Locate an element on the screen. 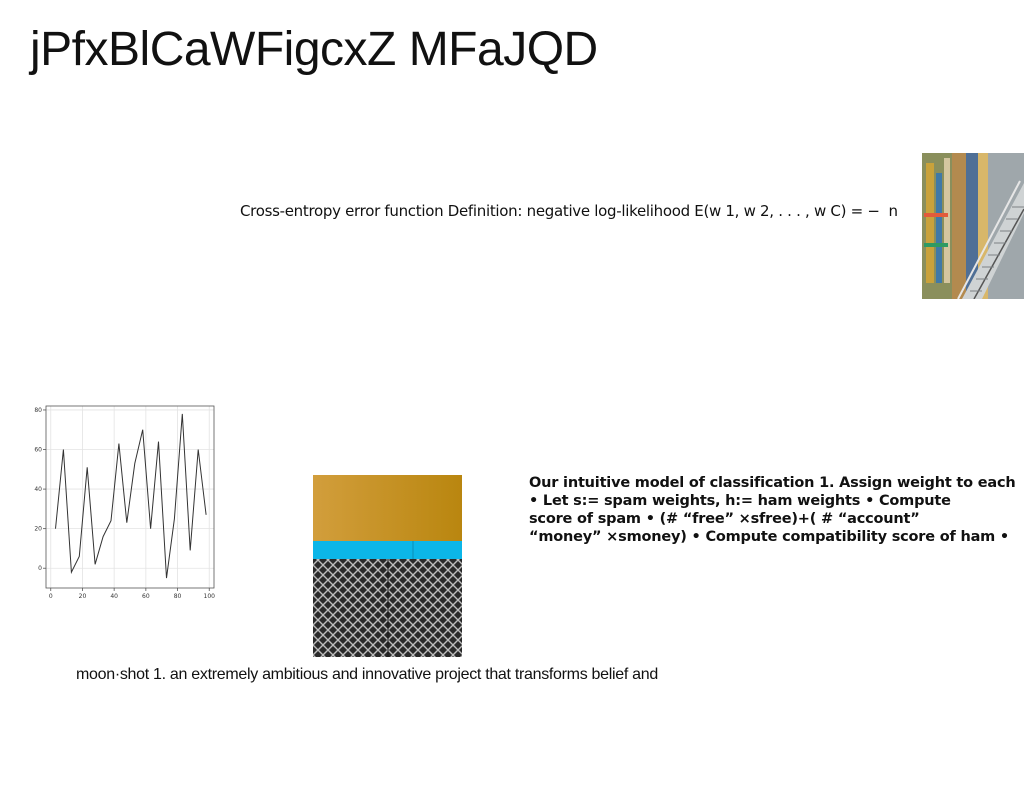  line-chart: 0 20 40 60 80 100 0 20 40 60 80 is located at coordinates (125, 502).